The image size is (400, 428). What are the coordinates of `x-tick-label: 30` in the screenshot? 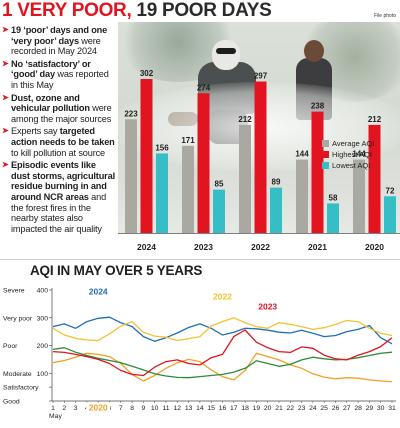 It's located at (381, 408).